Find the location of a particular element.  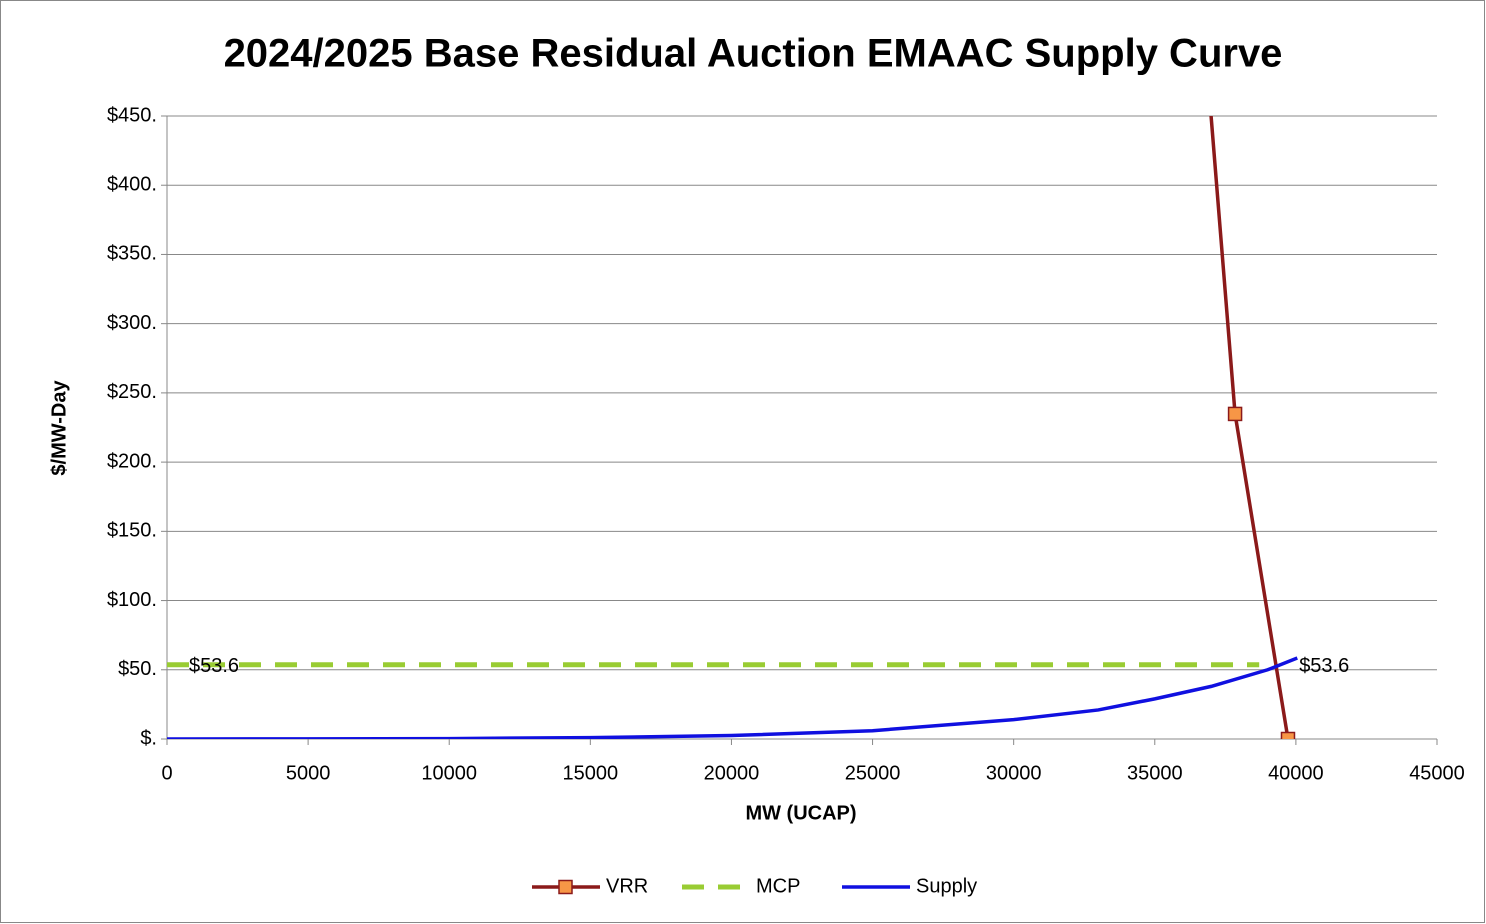

y-tick-label: $400. is located at coordinates (132, 185).